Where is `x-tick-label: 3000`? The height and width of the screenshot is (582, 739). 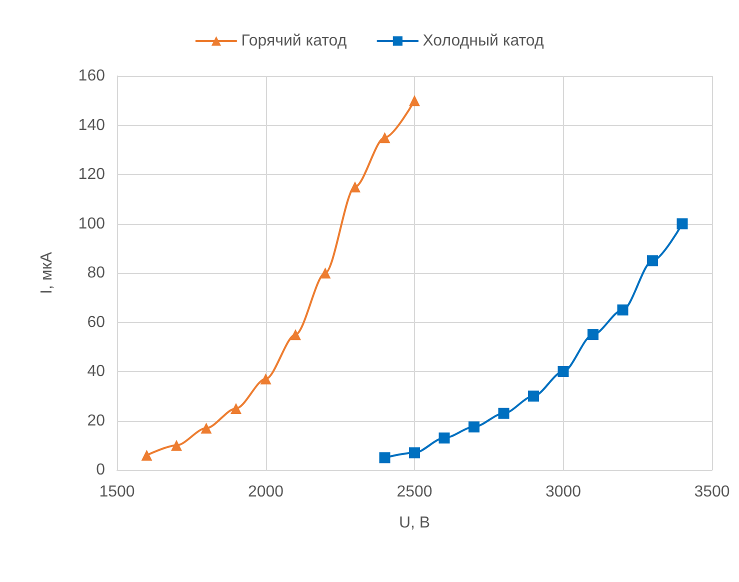
x-tick-label: 3000 is located at coordinates (563, 492).